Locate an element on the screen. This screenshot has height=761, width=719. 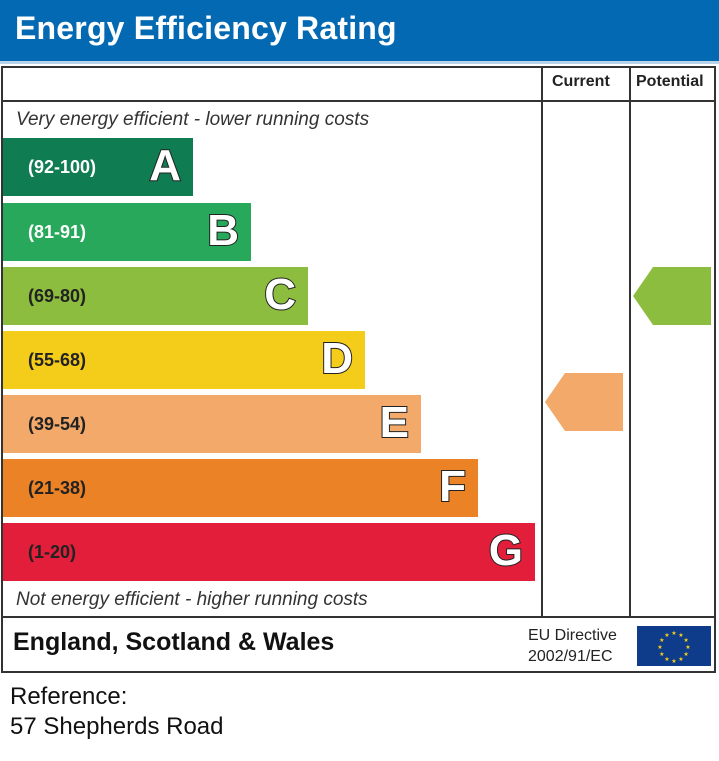
rating-range-label: (1-20) is located at coordinates (52, 552).